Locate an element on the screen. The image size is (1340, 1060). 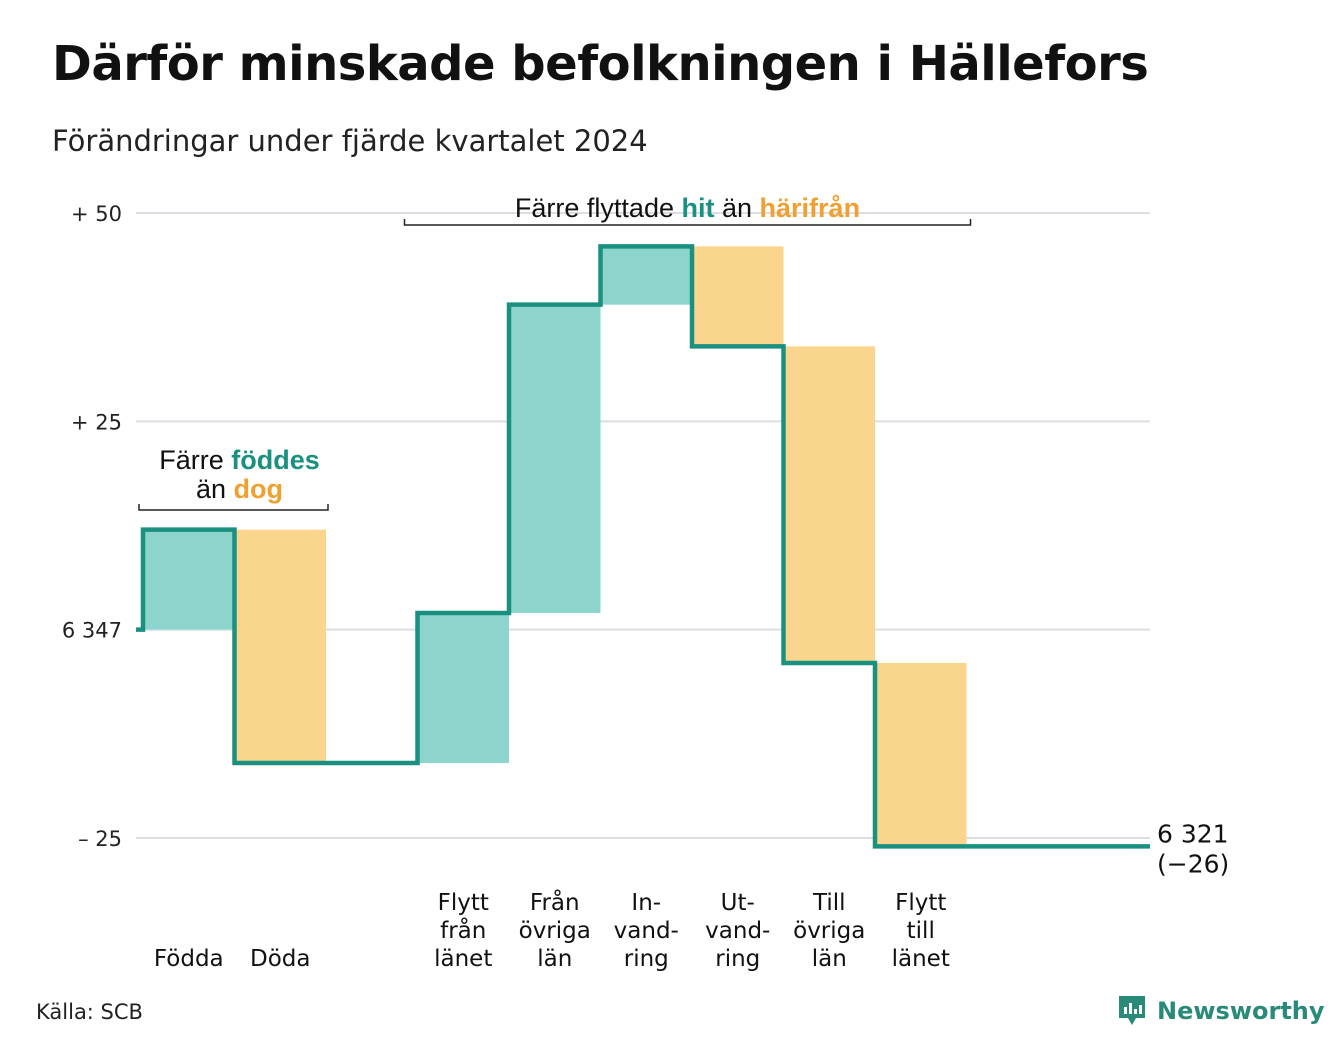
bar-fran_ovriga_lan is located at coordinates (555, 458).